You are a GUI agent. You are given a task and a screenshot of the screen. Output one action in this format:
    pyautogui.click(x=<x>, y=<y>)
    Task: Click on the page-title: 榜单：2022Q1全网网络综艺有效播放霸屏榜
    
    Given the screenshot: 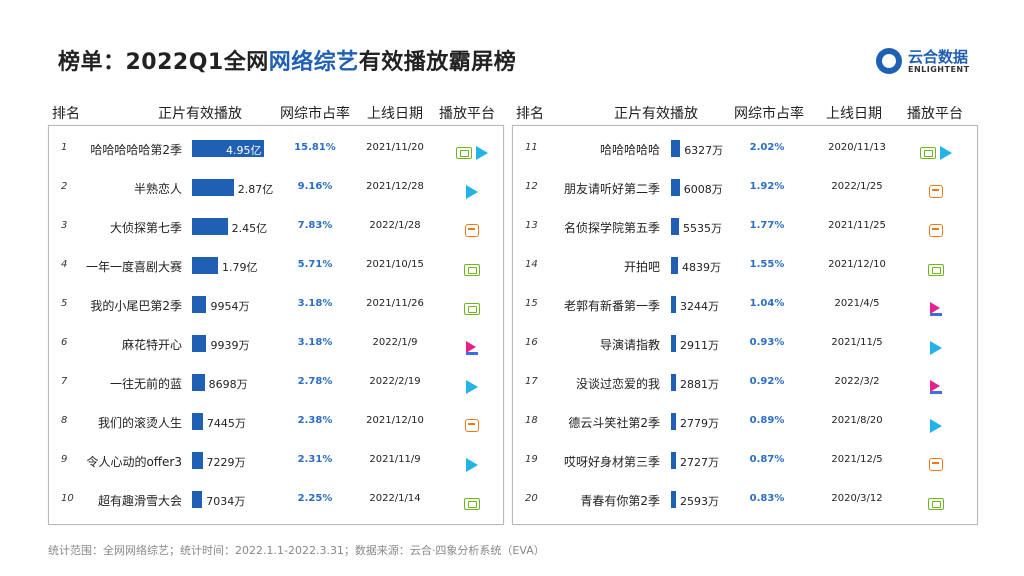 What is the action you would take?
    pyautogui.click(x=287, y=60)
    